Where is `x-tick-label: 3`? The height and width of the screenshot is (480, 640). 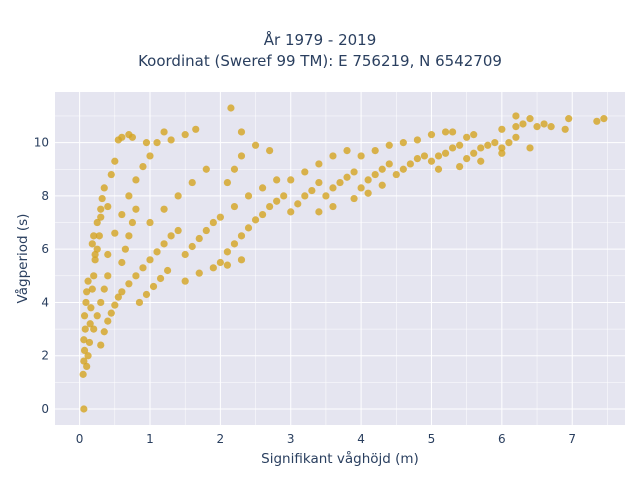 x-tick-label: 3 is located at coordinates (291, 439).